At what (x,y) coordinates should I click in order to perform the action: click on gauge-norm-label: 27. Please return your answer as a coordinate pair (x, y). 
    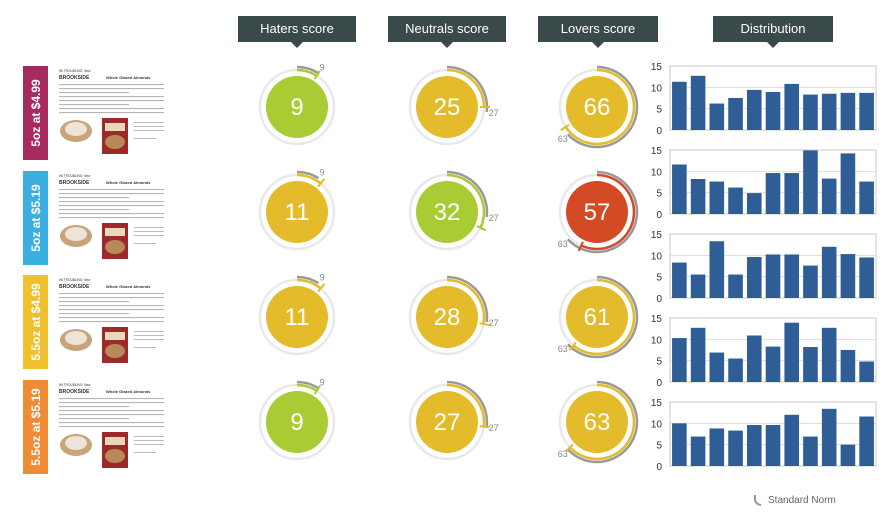
    Looking at the image, I should click on (494, 428).